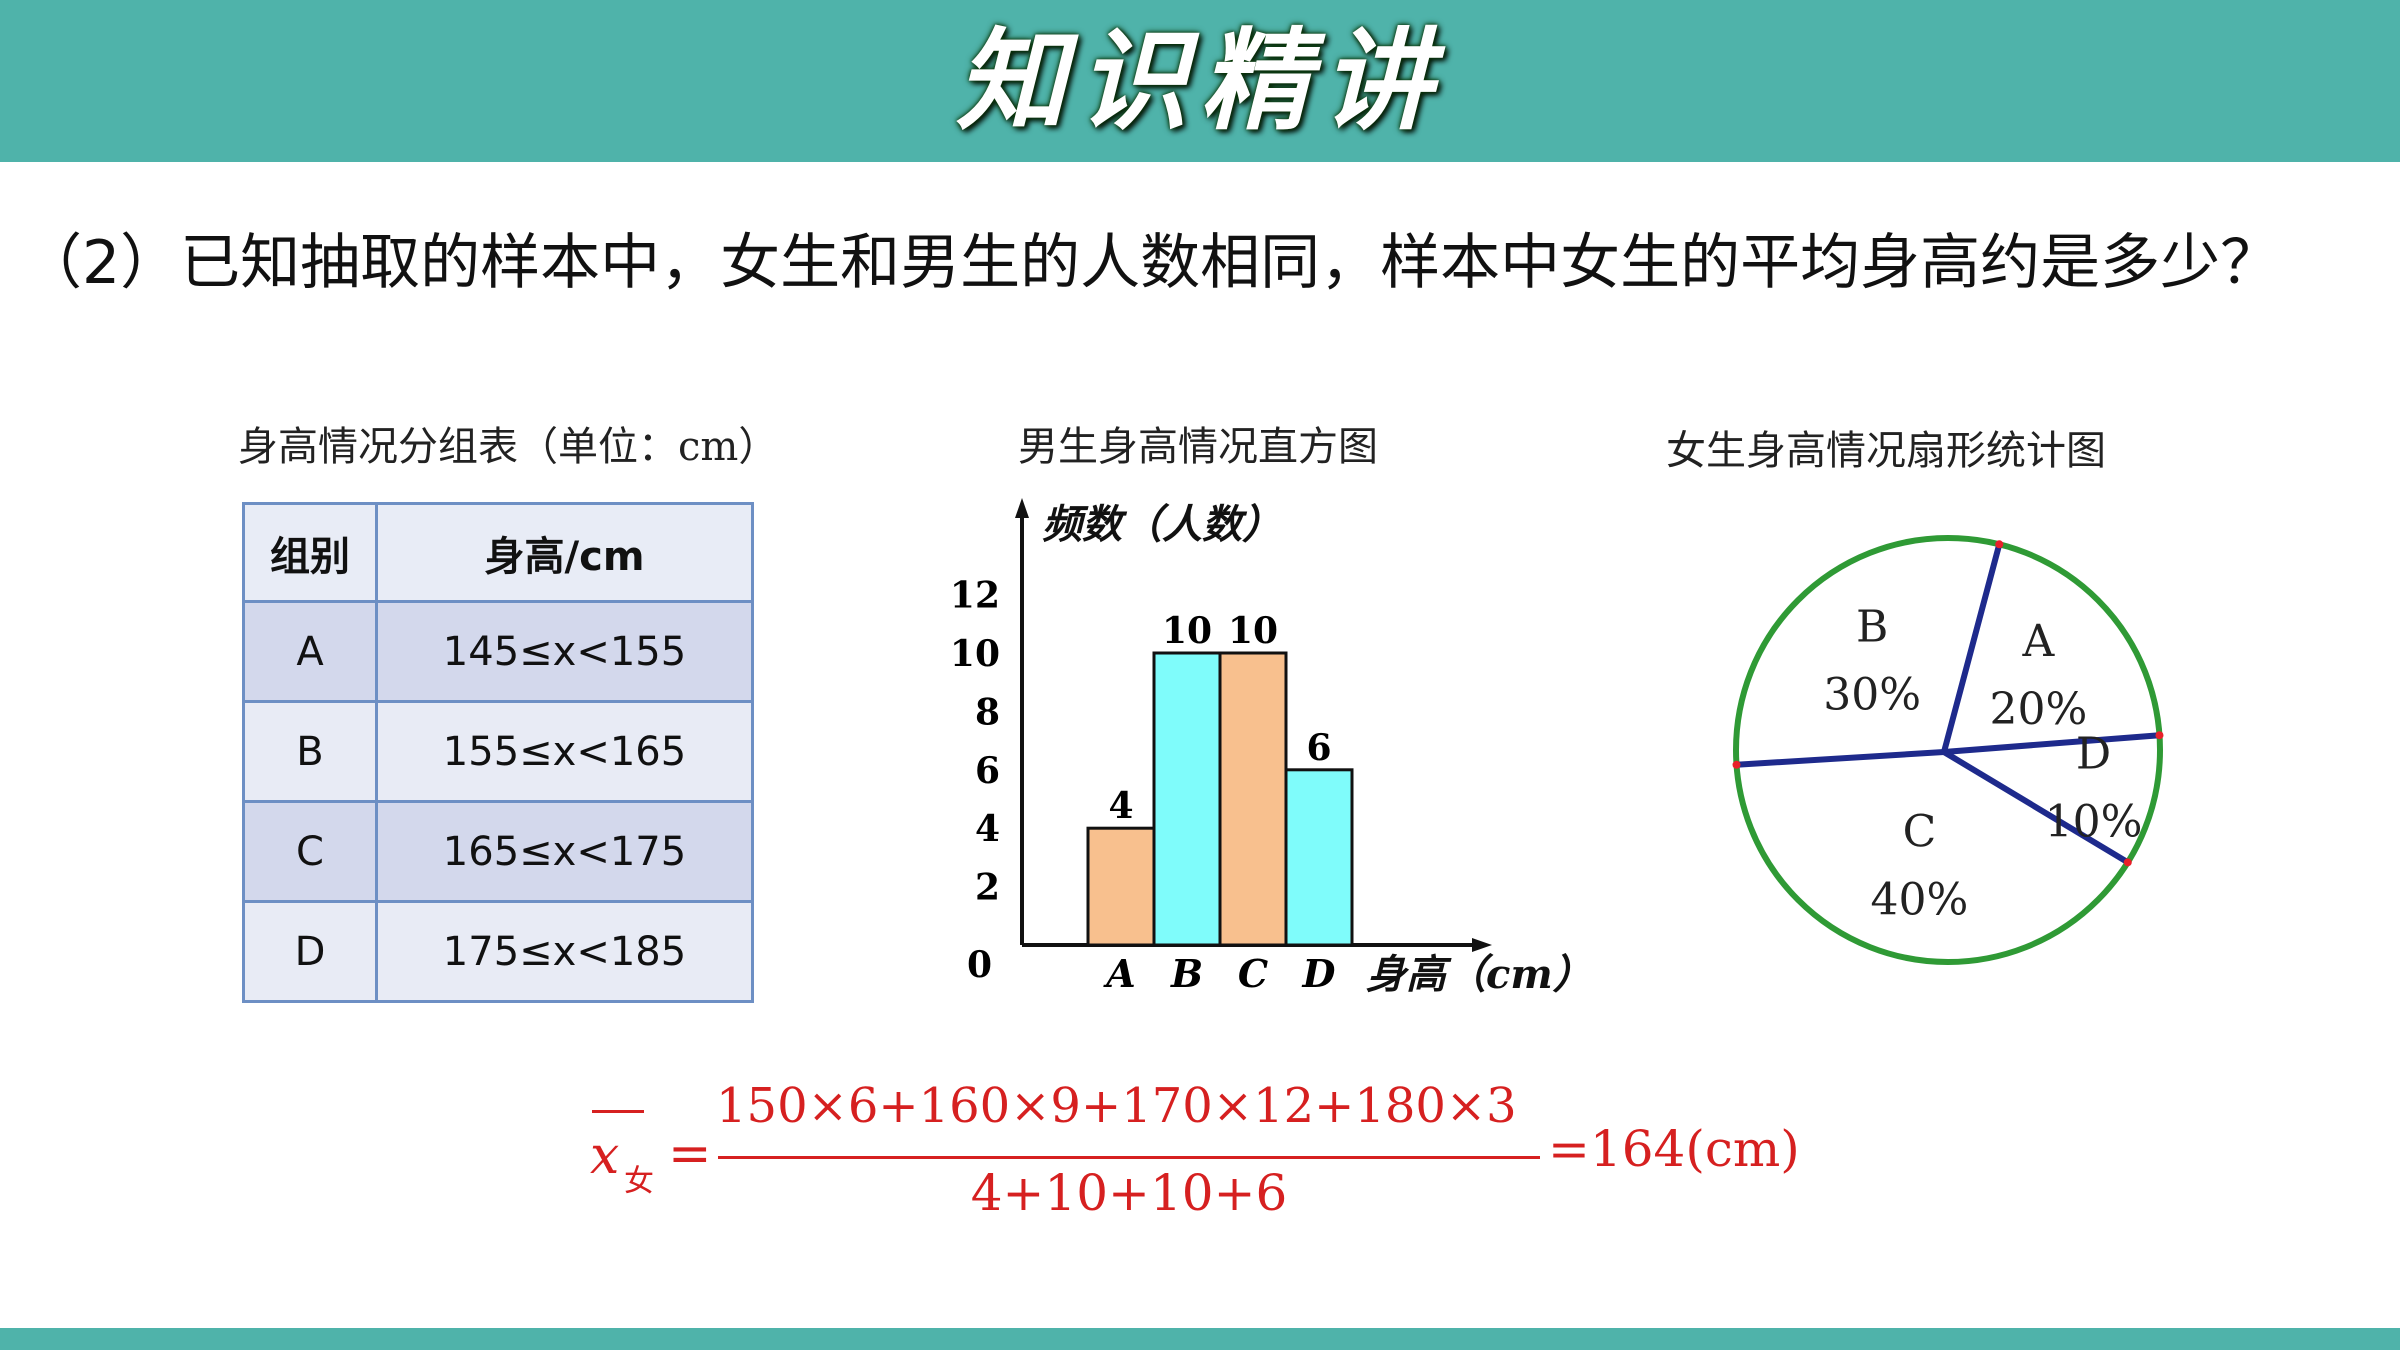  What do you see at coordinates (618, 1111) in the screenshot?
I see `mean-bar` at bounding box center [618, 1111].